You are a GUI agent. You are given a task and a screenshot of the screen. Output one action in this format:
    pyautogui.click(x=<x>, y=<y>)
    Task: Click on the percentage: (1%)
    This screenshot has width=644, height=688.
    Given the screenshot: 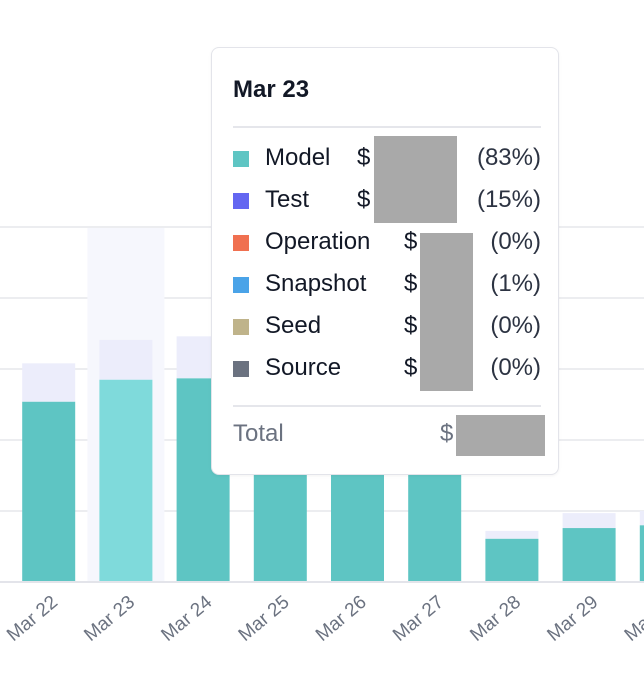 What is the action you would take?
    pyautogui.click(x=515, y=283)
    